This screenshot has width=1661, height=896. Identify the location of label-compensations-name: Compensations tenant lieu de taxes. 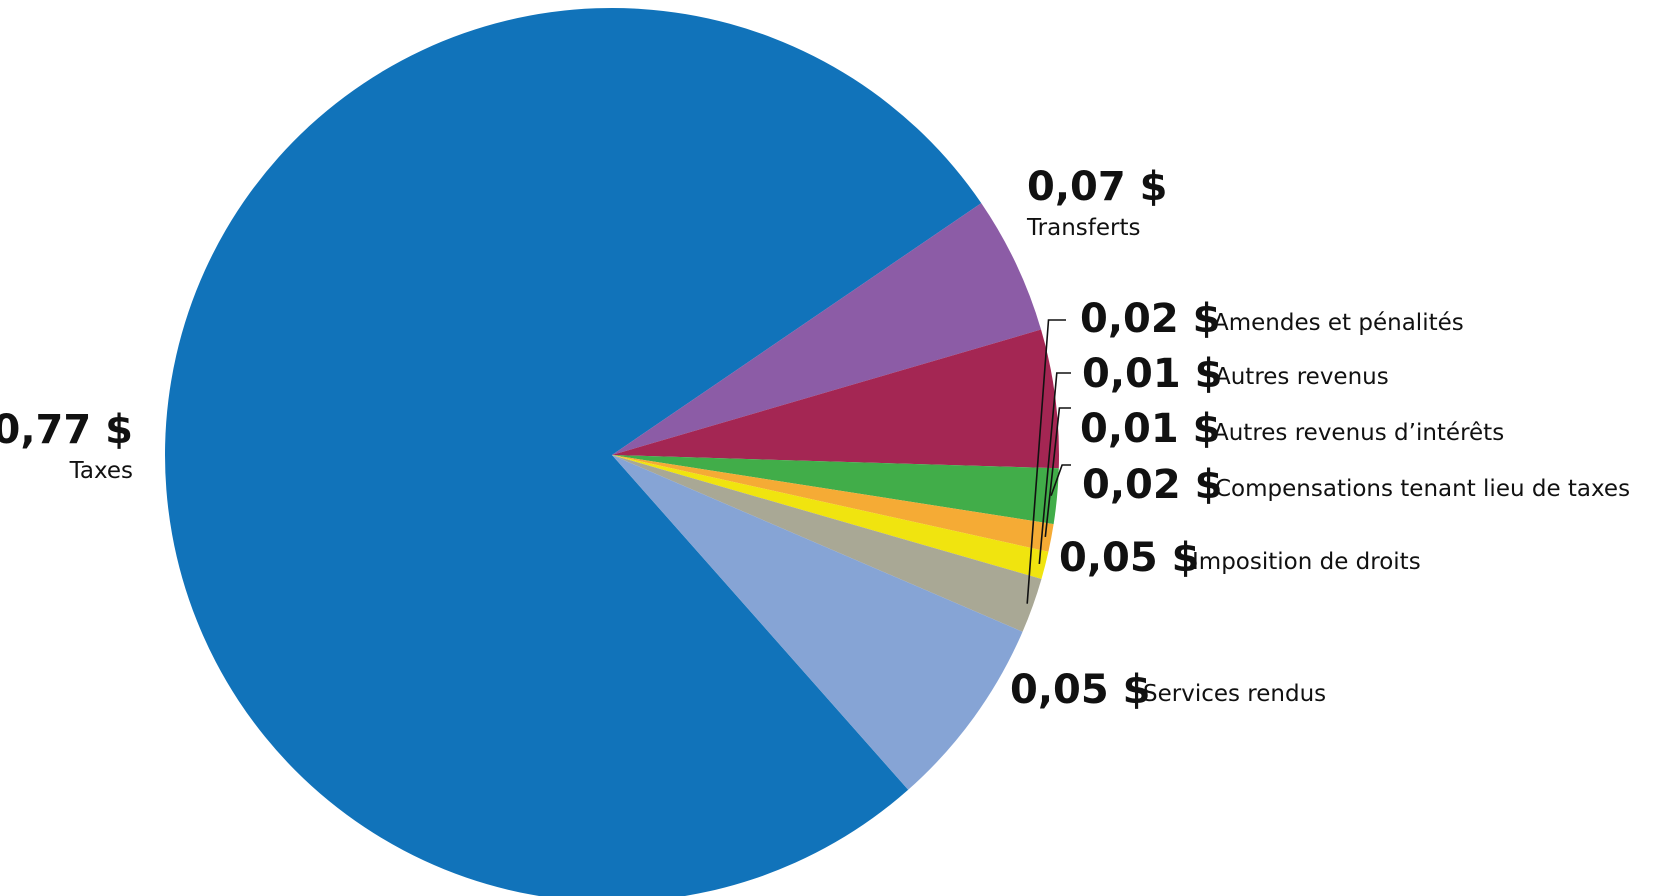
(1422, 489).